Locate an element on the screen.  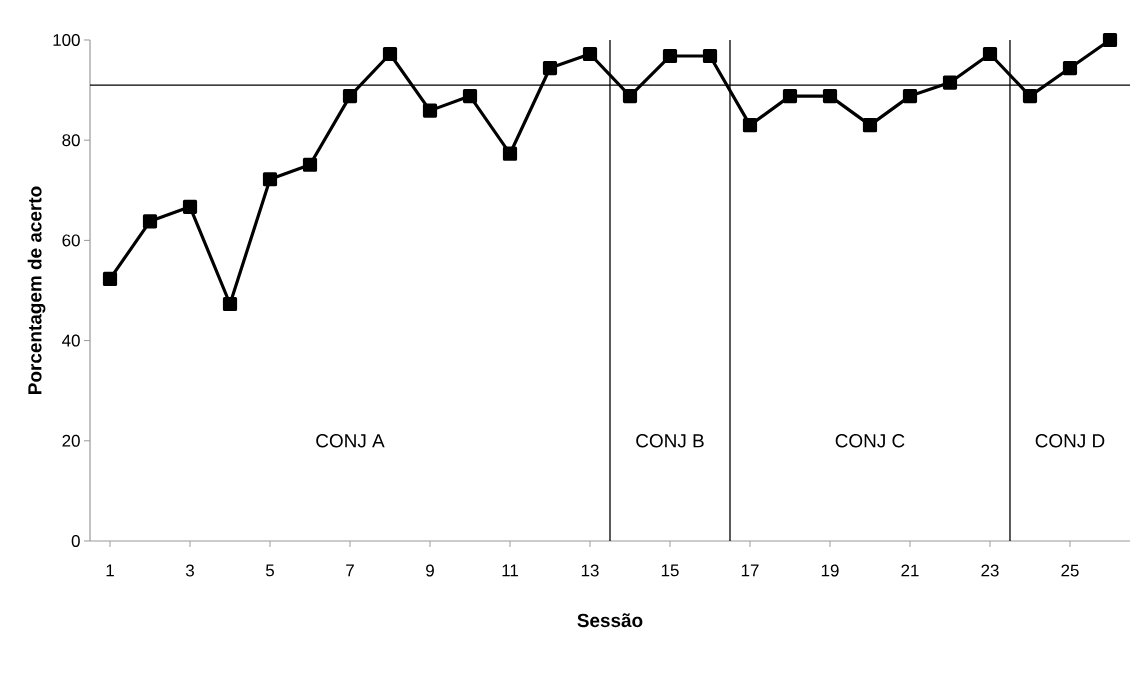
y-tick-label: 20 is located at coordinates (71, 440).